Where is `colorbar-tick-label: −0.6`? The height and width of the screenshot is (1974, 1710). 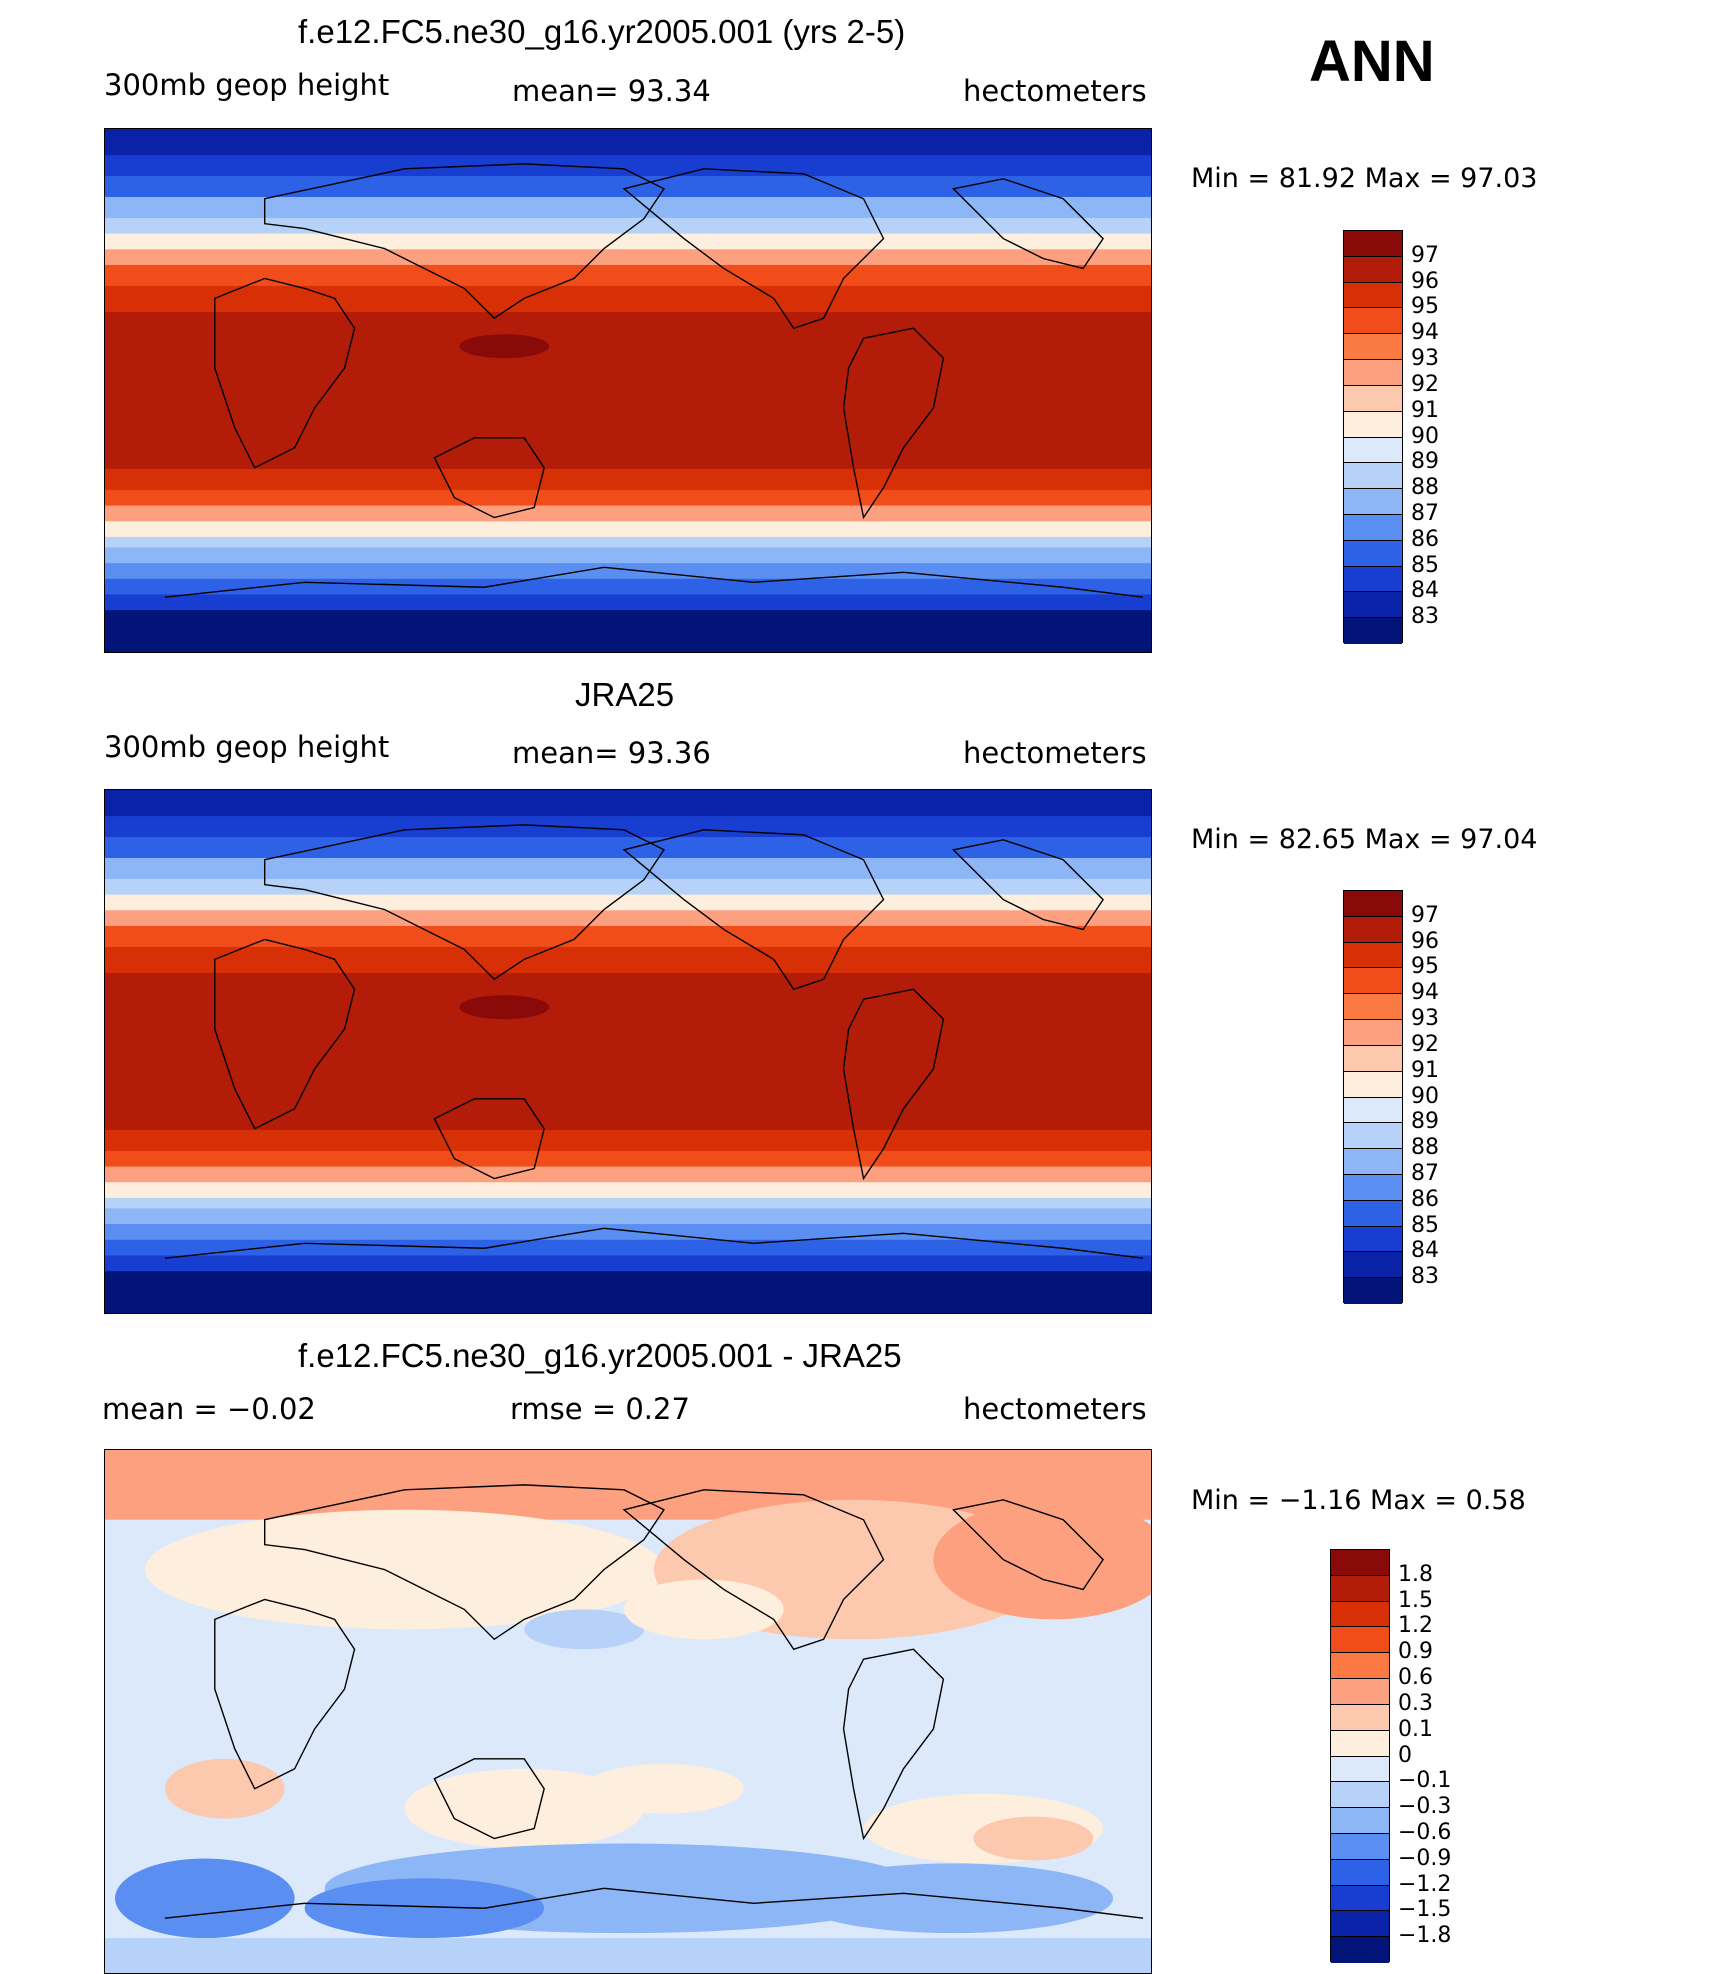
colorbar-tick-label: −0.6 is located at coordinates (1425, 1832).